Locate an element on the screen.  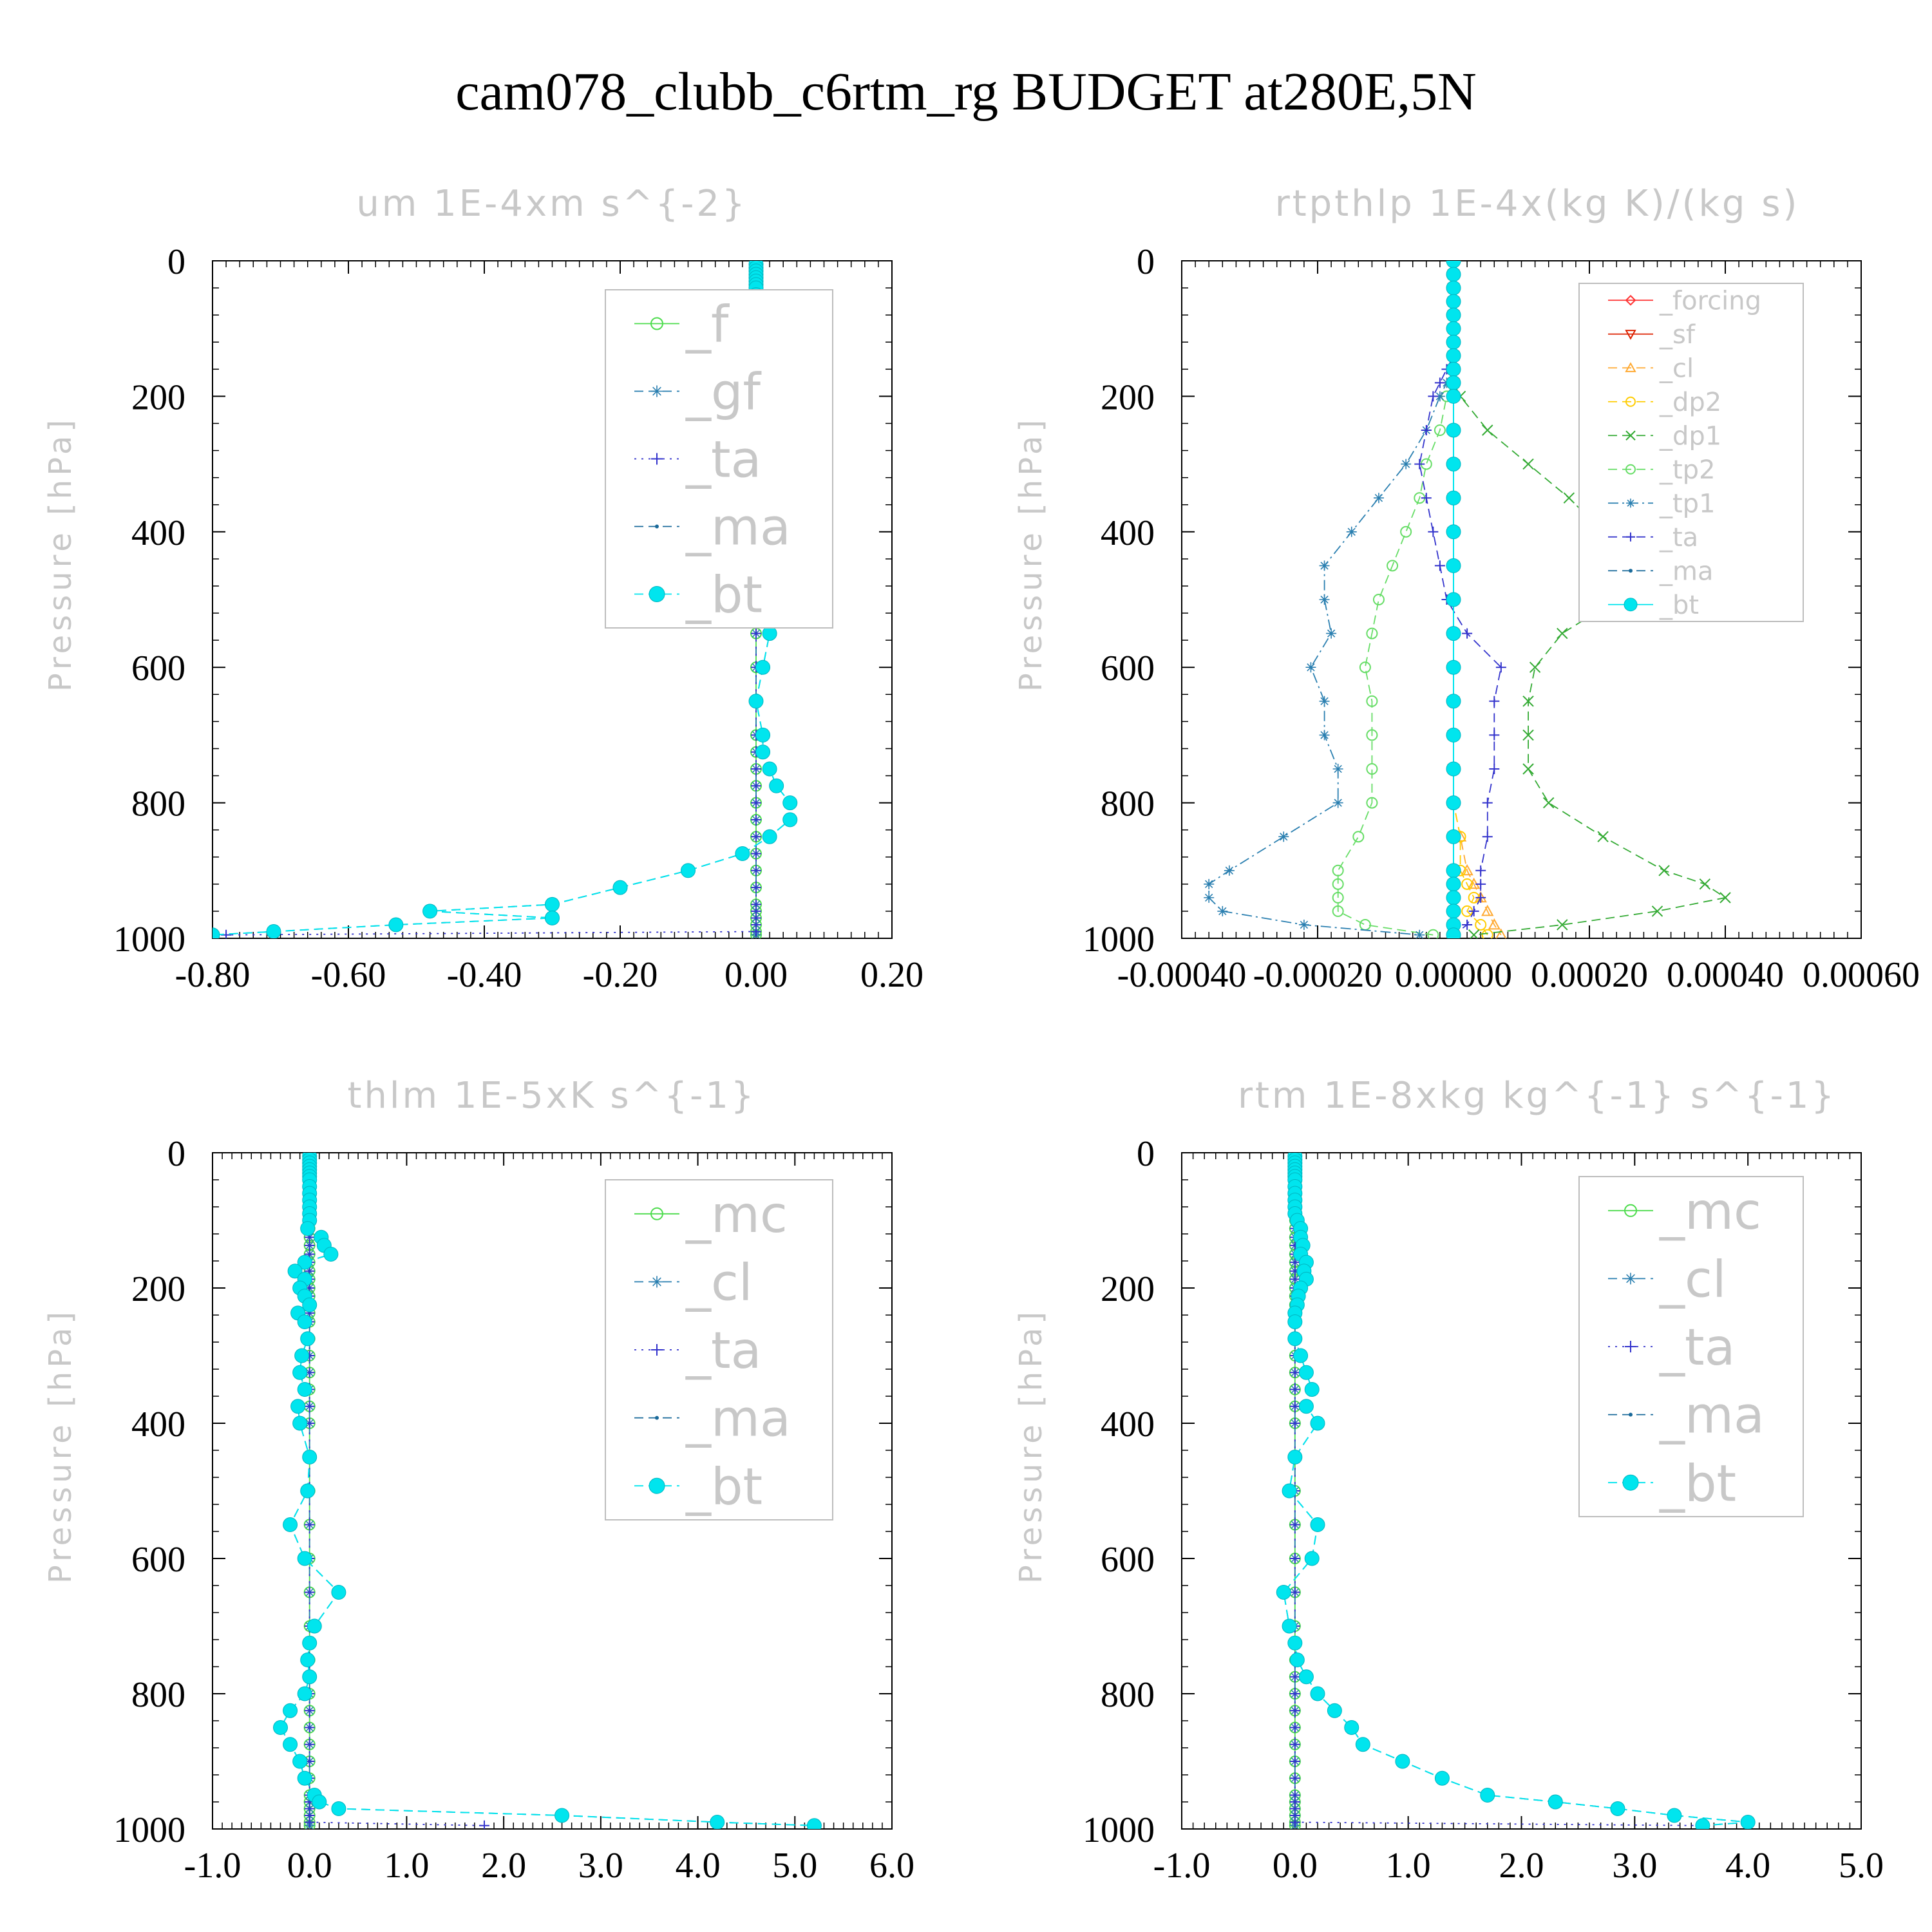
series-tp2 is located at coordinates (1395, 599).